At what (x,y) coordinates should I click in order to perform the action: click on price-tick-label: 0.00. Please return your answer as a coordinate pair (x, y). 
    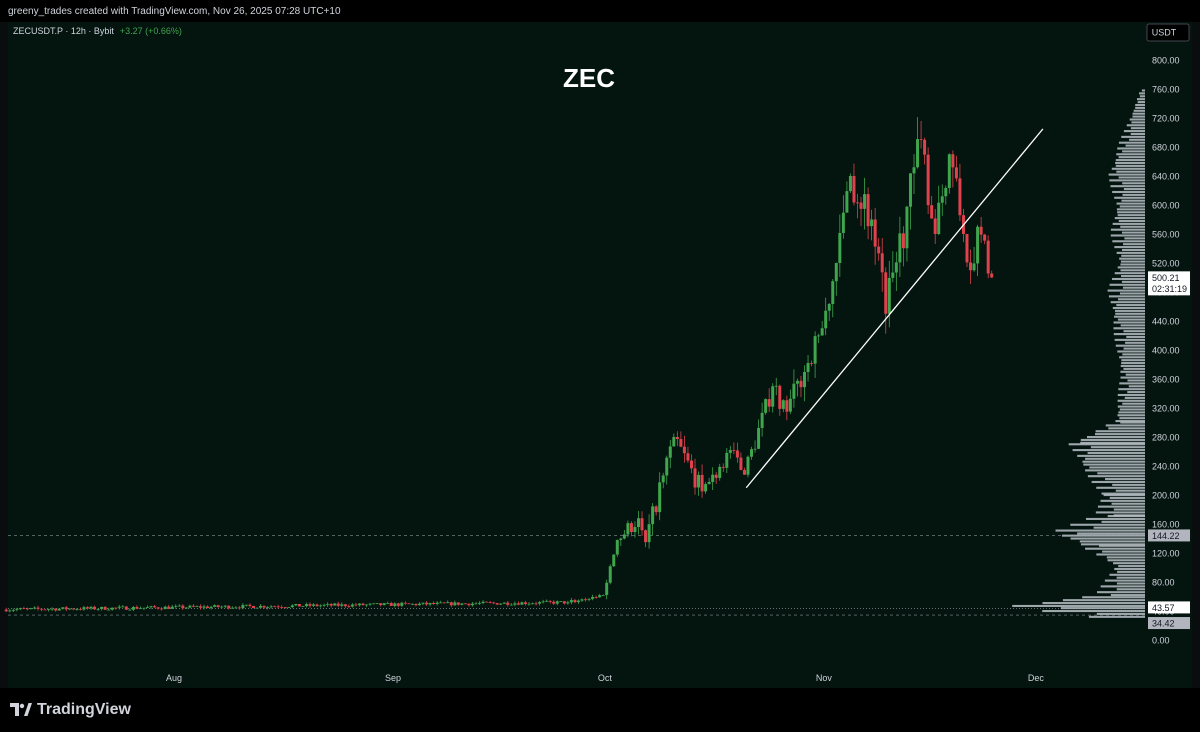
    Looking at the image, I should click on (1161, 641).